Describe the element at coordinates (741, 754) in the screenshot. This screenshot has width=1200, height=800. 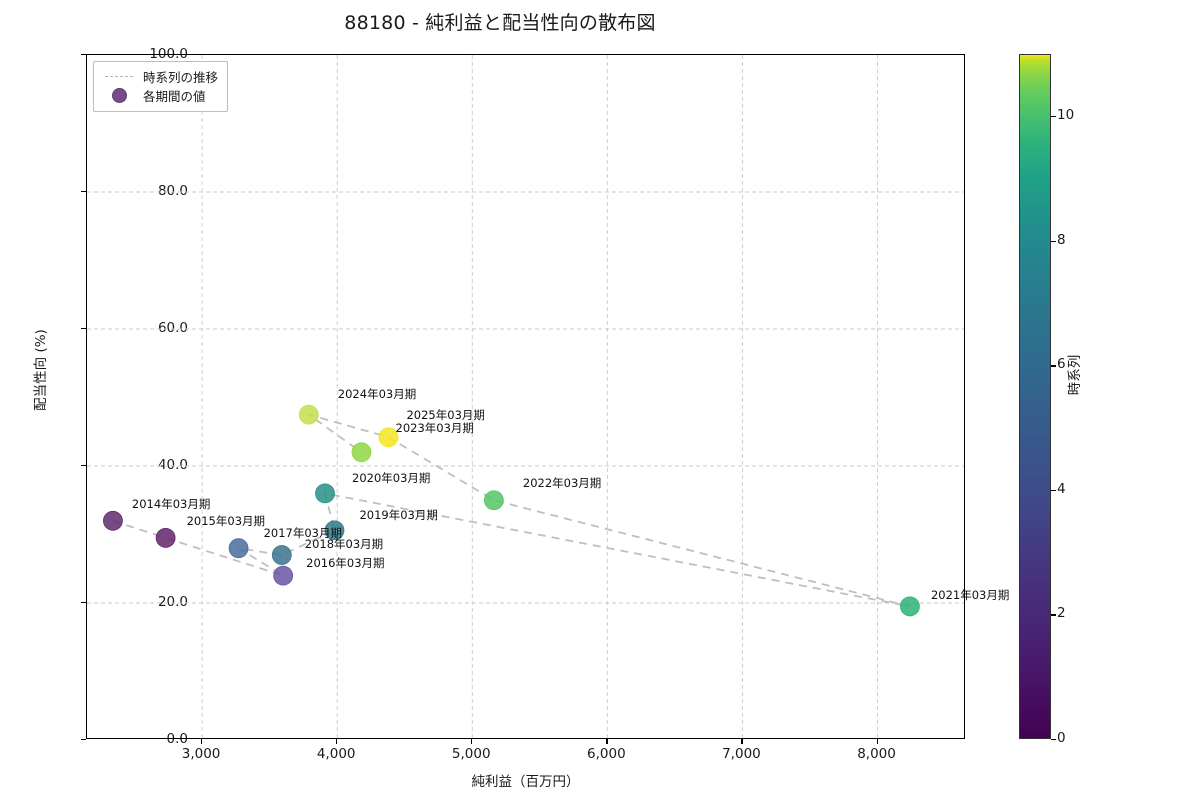
I see `x-tick-label: 7,000` at that location.